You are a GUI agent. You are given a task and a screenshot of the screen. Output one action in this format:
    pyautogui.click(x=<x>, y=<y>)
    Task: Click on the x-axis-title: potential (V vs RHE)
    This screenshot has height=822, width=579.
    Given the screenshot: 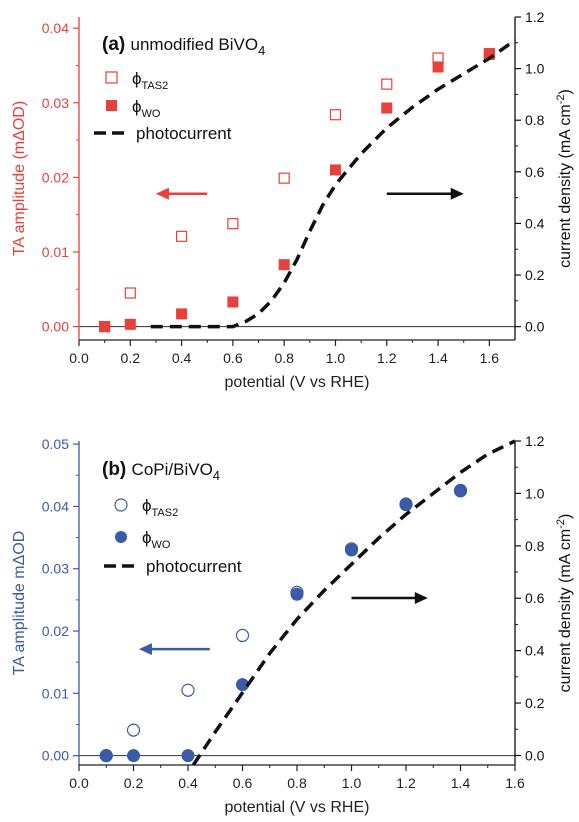 What is the action you would take?
    pyautogui.click(x=297, y=807)
    